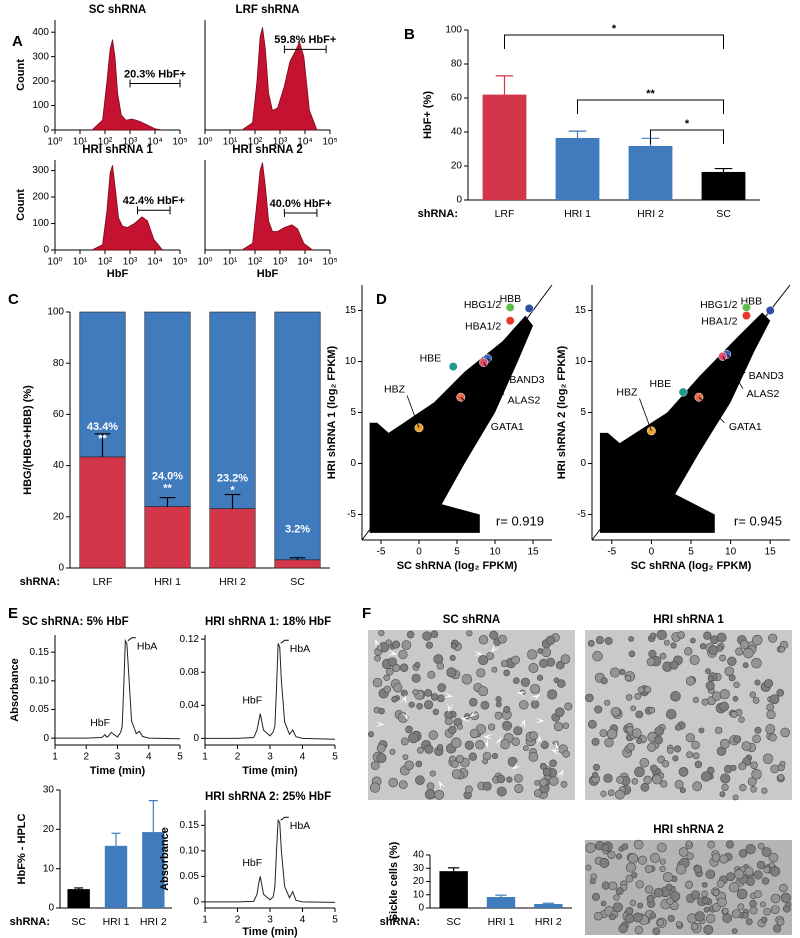  What do you see at coordinates (300, 649) in the screenshot?
I see `peak-label: HbA` at bounding box center [300, 649].